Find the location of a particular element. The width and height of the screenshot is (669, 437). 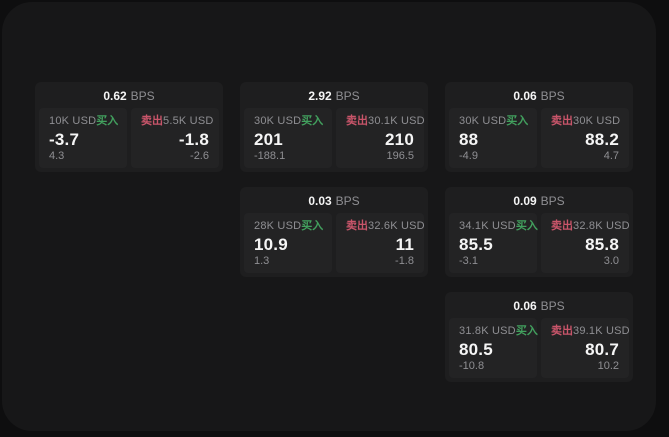

sell-notional: 30K USD is located at coordinates (597, 121).